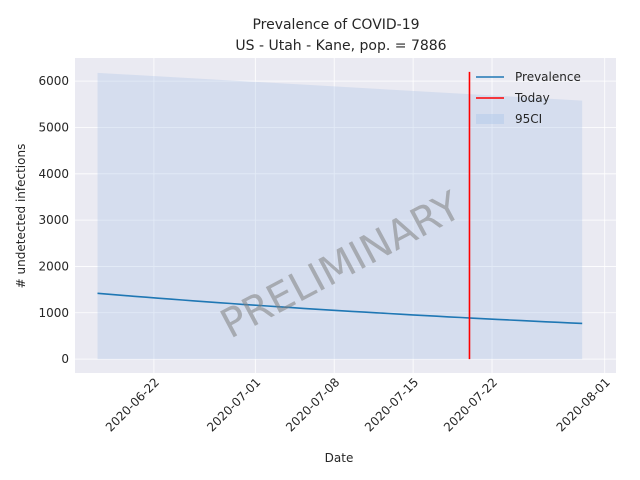 Image resolution: width=640 pixels, height=480 pixels. Describe the element at coordinates (340, 308) in the screenshot. I see `prevalence-line` at that location.